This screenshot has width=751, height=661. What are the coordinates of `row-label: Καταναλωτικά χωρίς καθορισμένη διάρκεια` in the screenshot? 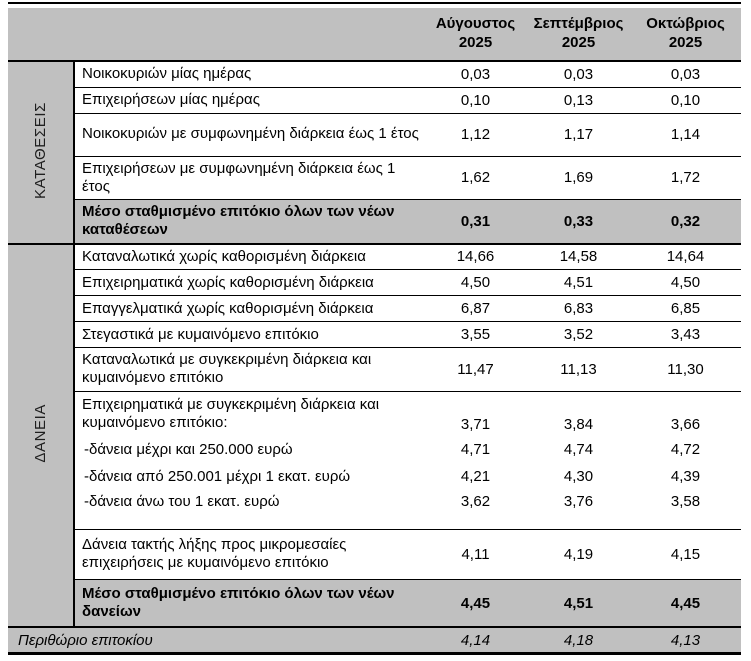 It's located at (249, 257).